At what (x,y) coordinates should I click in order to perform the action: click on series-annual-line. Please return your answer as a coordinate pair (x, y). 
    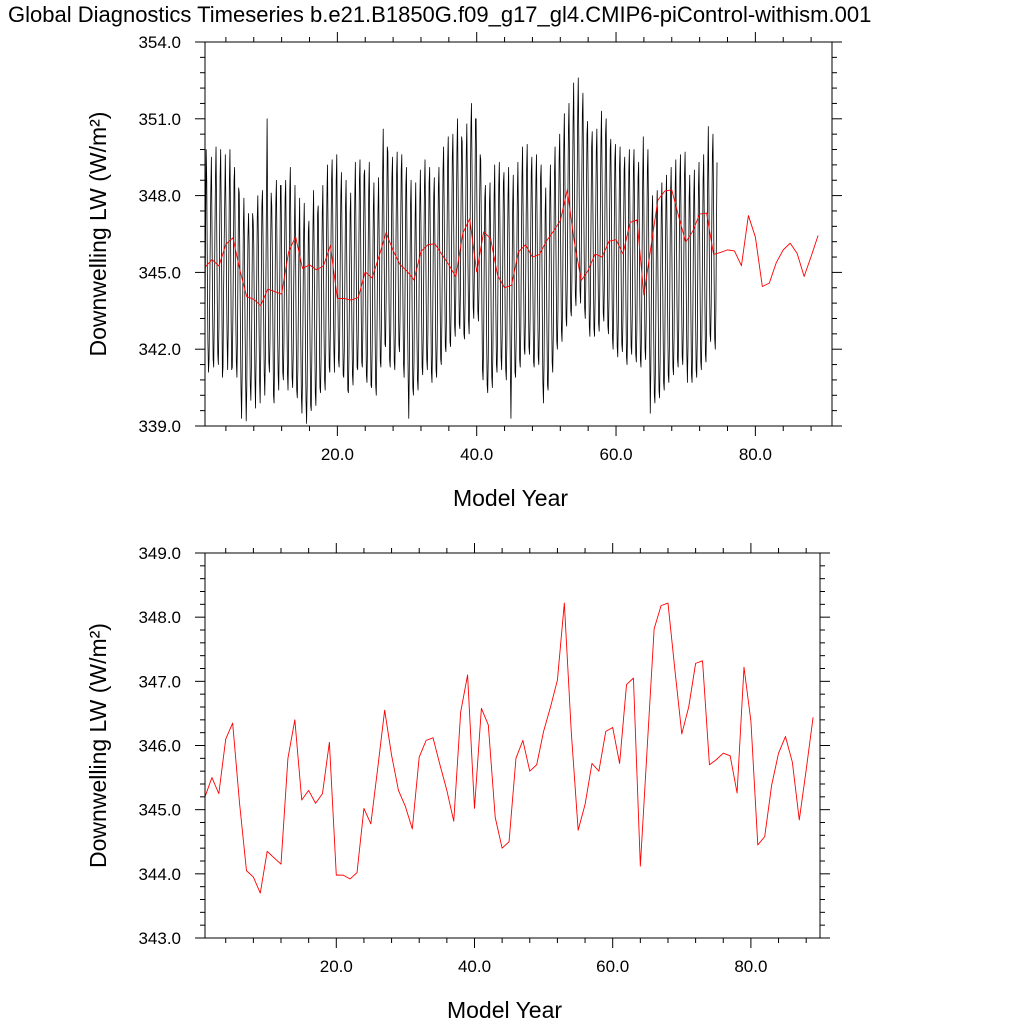
    Looking at the image, I should click on (511, 248).